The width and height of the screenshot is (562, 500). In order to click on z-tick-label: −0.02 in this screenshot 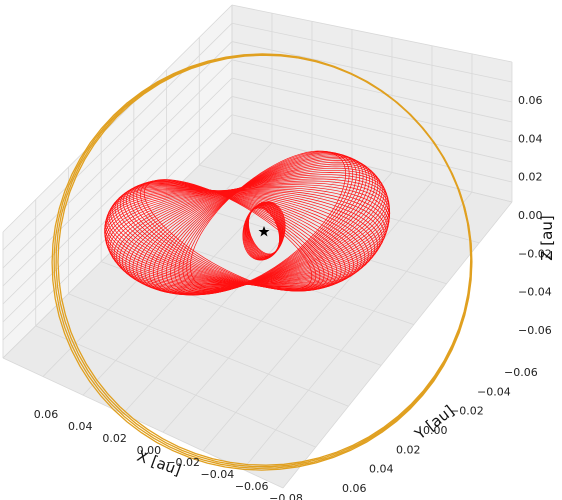, I will do `click(535, 253)`.